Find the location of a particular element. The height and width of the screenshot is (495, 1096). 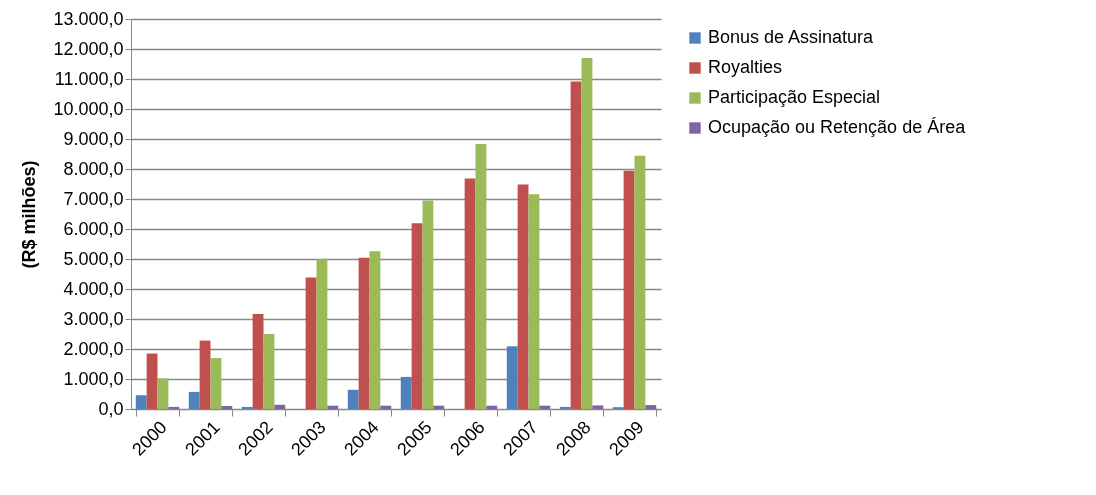

legend-label: Royalties is located at coordinates (745, 67).